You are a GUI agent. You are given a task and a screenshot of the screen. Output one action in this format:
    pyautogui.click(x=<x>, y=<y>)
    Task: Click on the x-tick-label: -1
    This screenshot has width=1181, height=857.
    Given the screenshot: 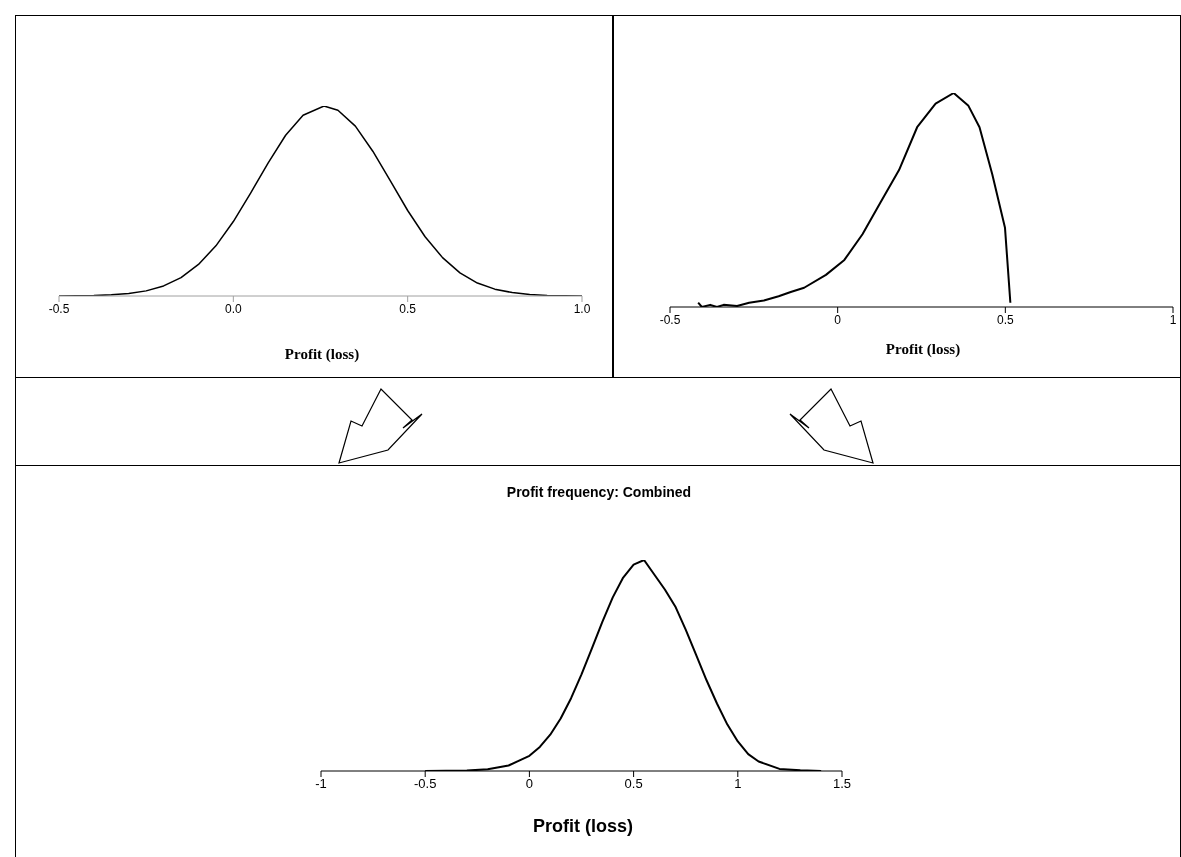 What is the action you would take?
    pyautogui.click(x=321, y=784)
    